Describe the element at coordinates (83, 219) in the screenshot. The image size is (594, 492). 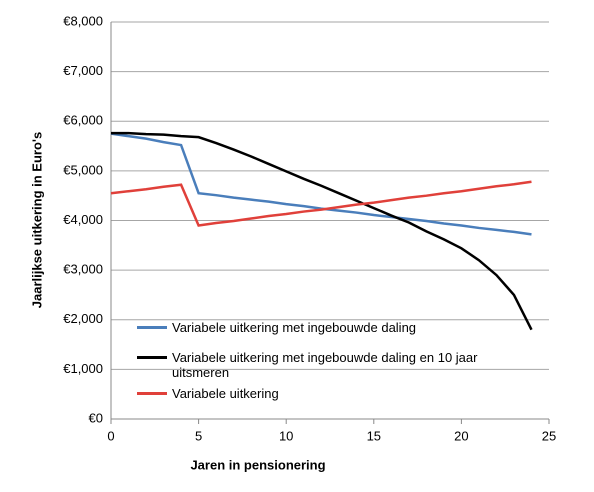
I see `y-tick-label: €4,000` at that location.